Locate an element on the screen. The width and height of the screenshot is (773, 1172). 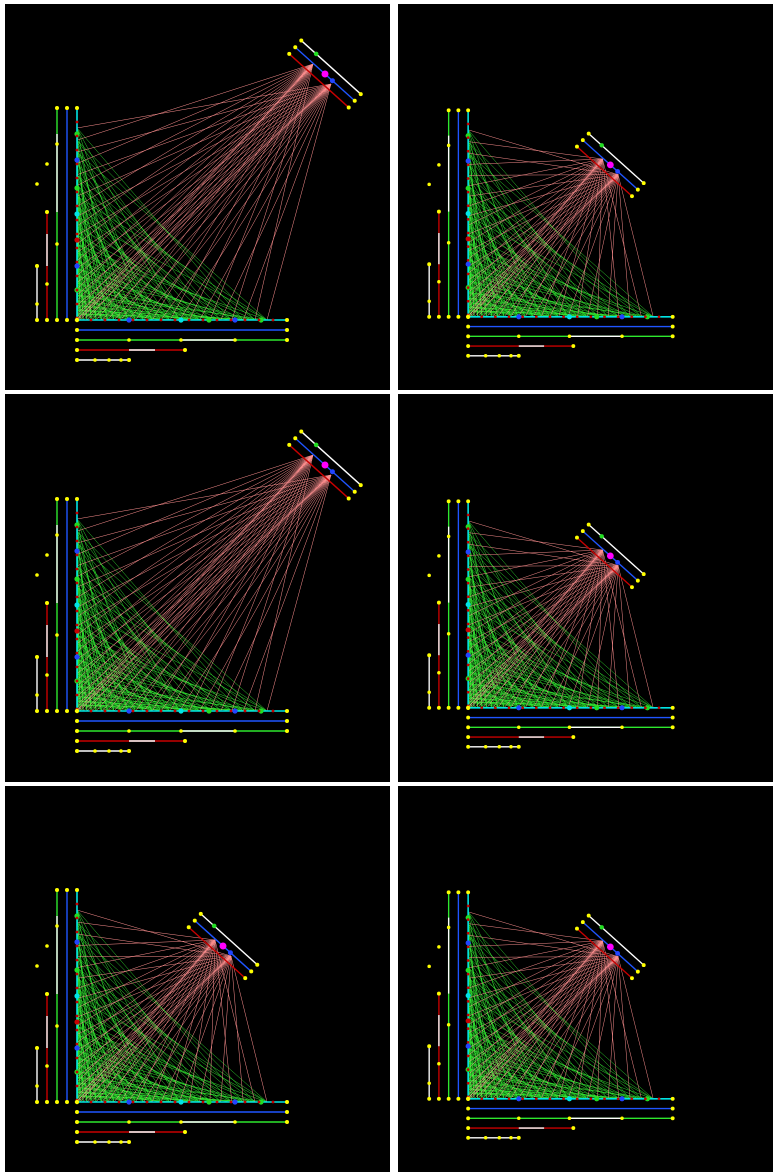
diagram-canvas is located at coordinates (551, 1015).